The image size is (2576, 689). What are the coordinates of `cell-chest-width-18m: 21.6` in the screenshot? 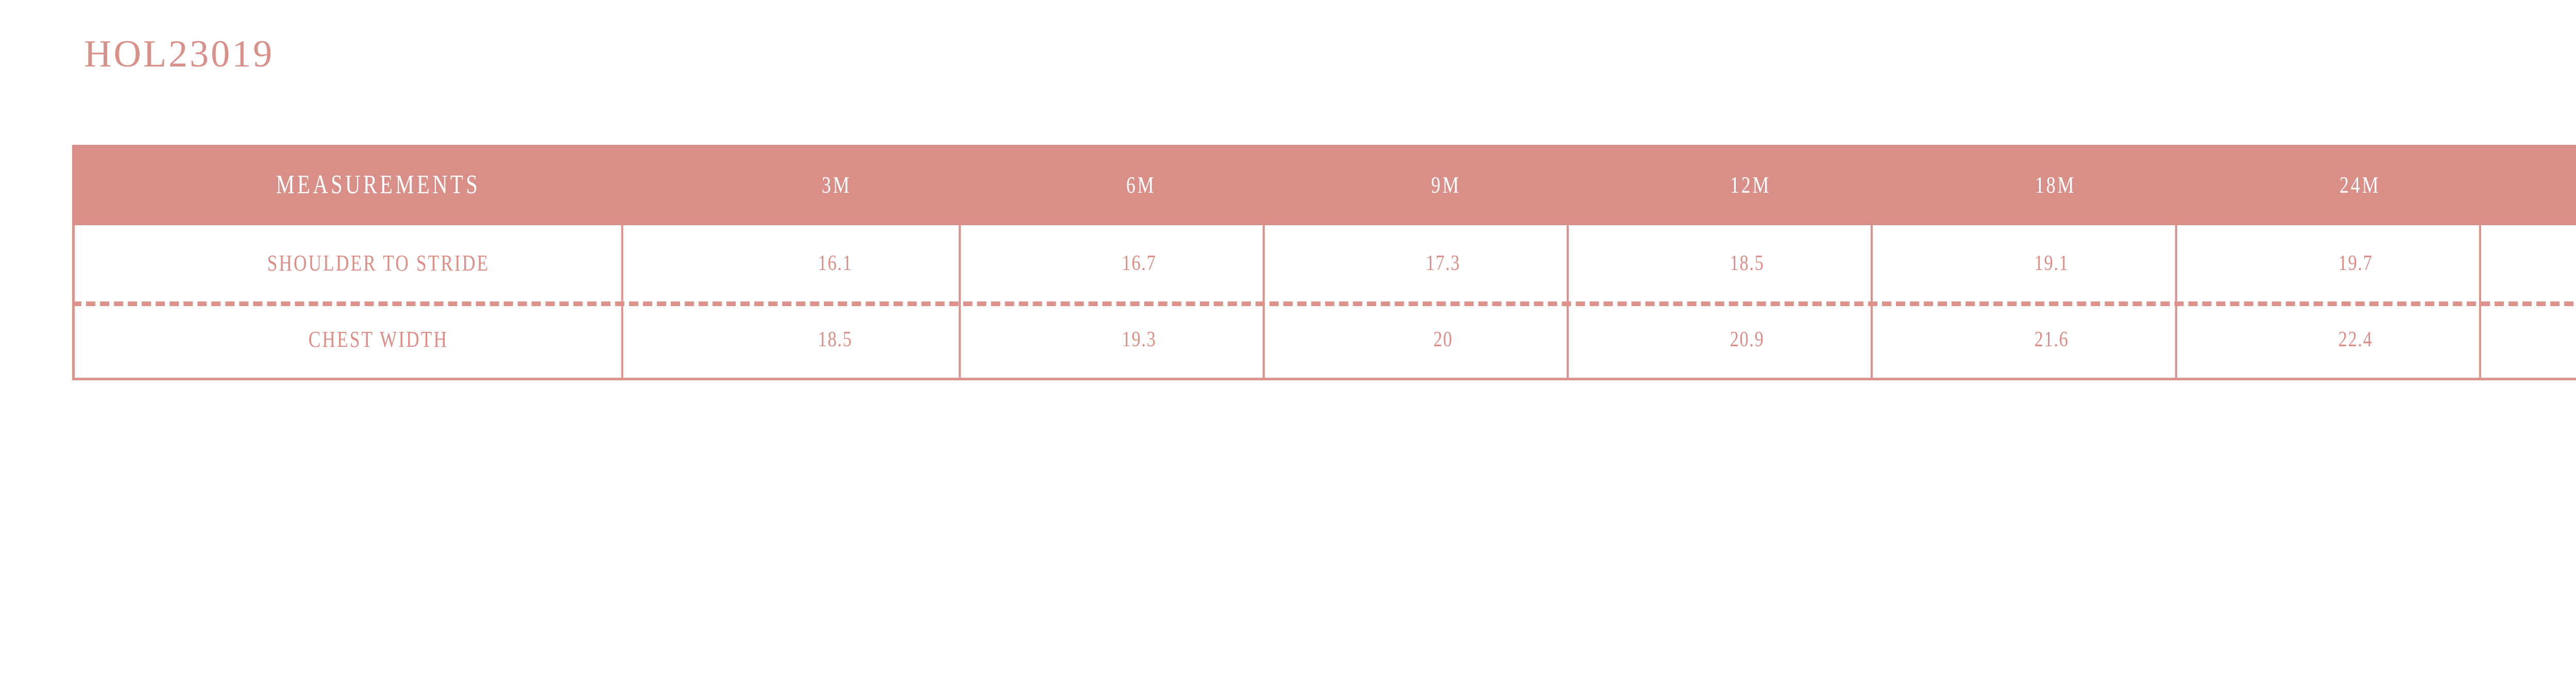 It's located at (2052, 339).